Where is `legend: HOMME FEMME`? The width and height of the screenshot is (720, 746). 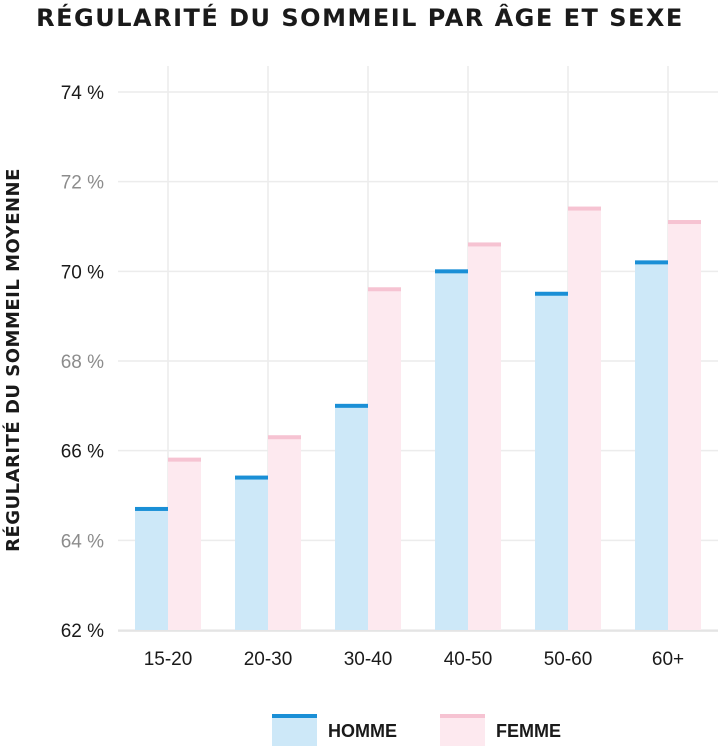
legend: HOMME FEMME is located at coordinates (416, 730).